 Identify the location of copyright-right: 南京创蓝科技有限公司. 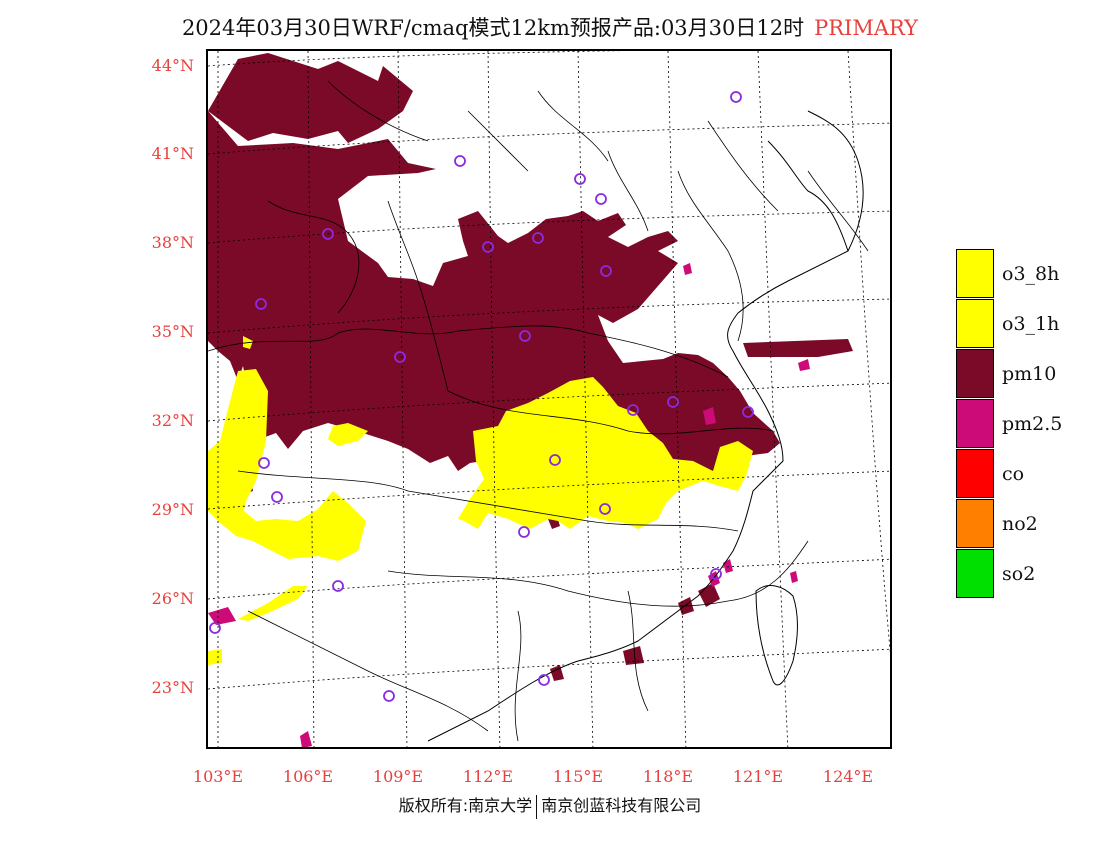
(621, 805).